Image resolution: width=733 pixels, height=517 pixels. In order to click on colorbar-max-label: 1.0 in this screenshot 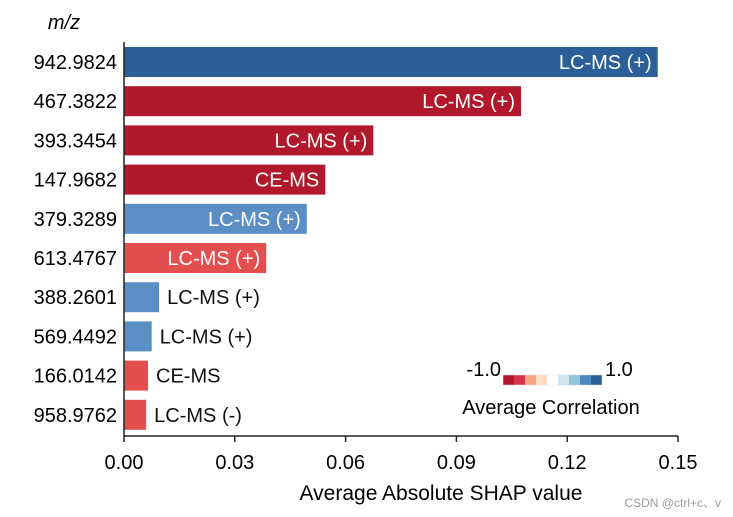, I will do `click(619, 370)`.